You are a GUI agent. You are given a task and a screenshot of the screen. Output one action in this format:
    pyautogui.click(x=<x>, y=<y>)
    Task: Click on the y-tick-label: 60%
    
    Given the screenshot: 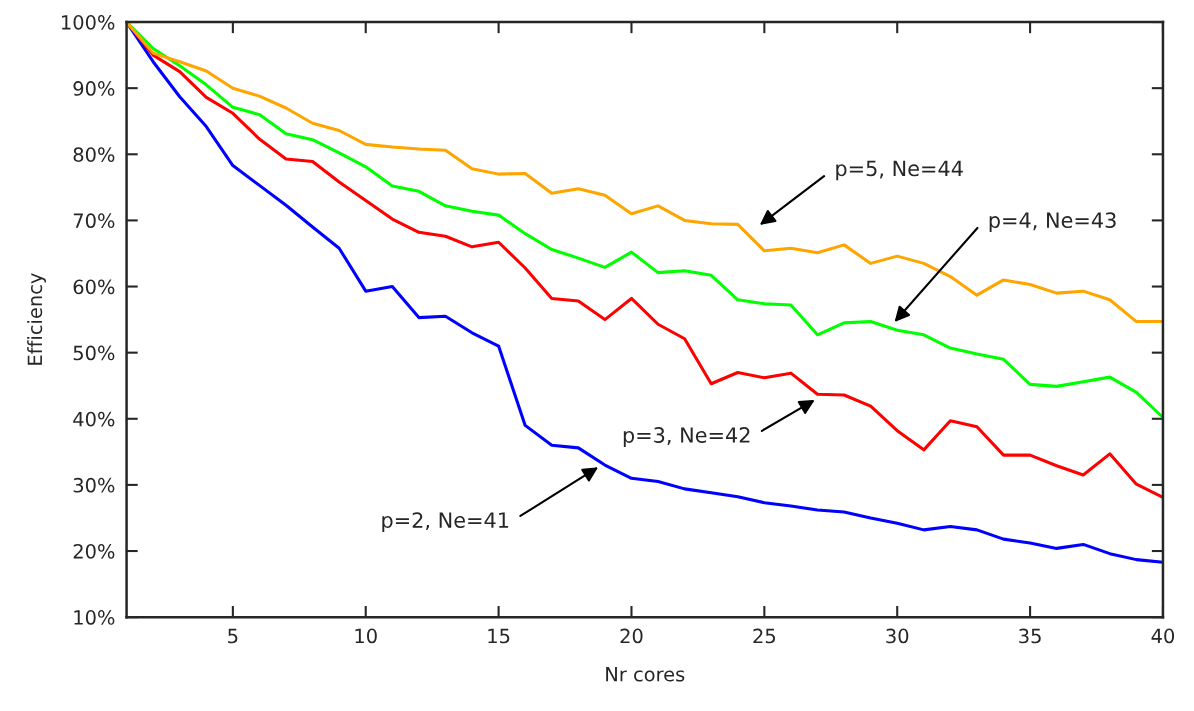 What is the action you would take?
    pyautogui.click(x=94, y=287)
    